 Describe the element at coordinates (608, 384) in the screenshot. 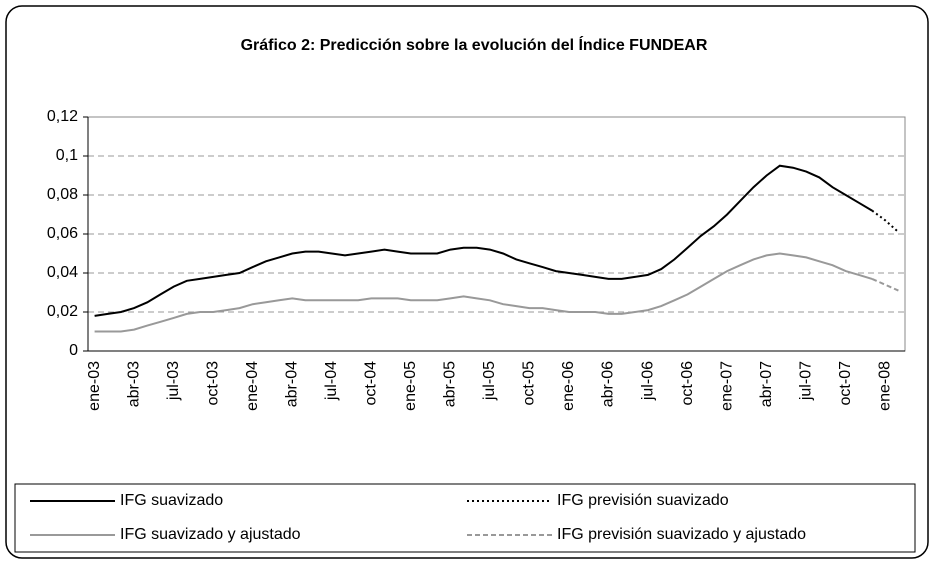

I see `x-tick-label: abr-06` at that location.